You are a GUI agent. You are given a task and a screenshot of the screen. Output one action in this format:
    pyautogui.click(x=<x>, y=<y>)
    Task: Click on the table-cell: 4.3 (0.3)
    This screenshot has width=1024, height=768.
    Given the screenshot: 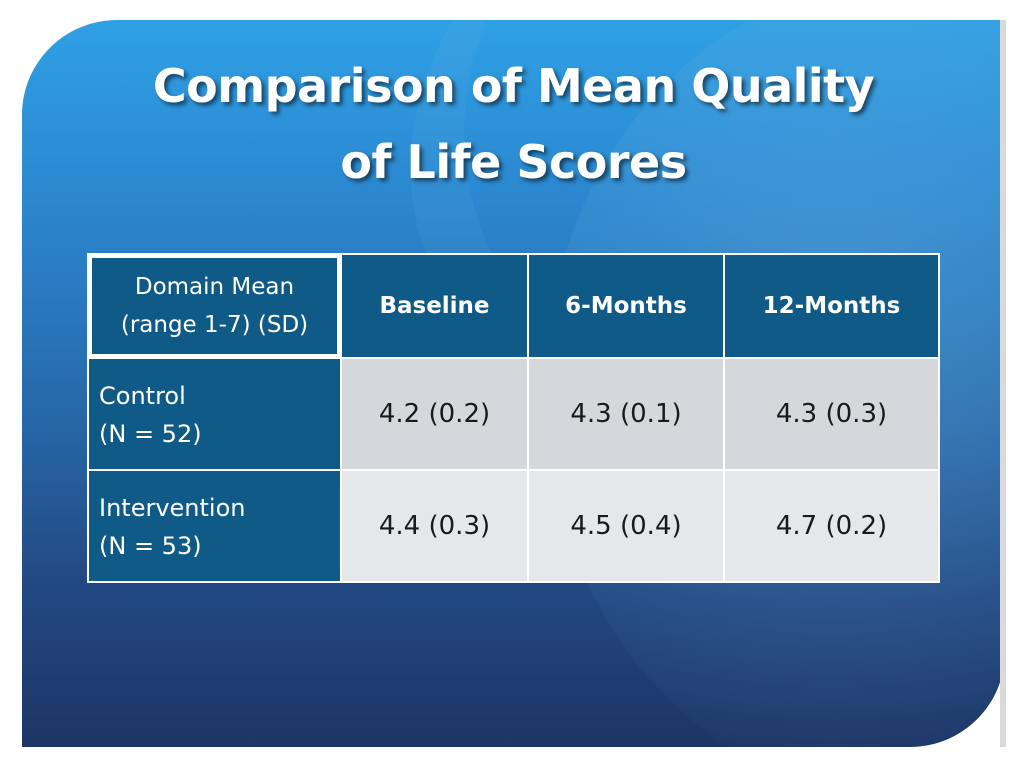 What is the action you would take?
    pyautogui.click(x=831, y=414)
    